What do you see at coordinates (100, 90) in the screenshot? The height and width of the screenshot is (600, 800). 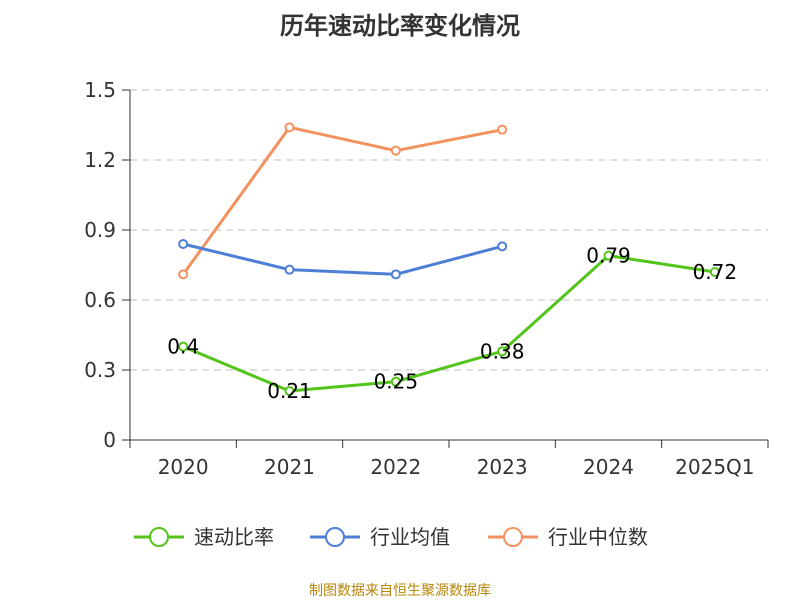 I see `y-tick-label: 1.5` at bounding box center [100, 90].